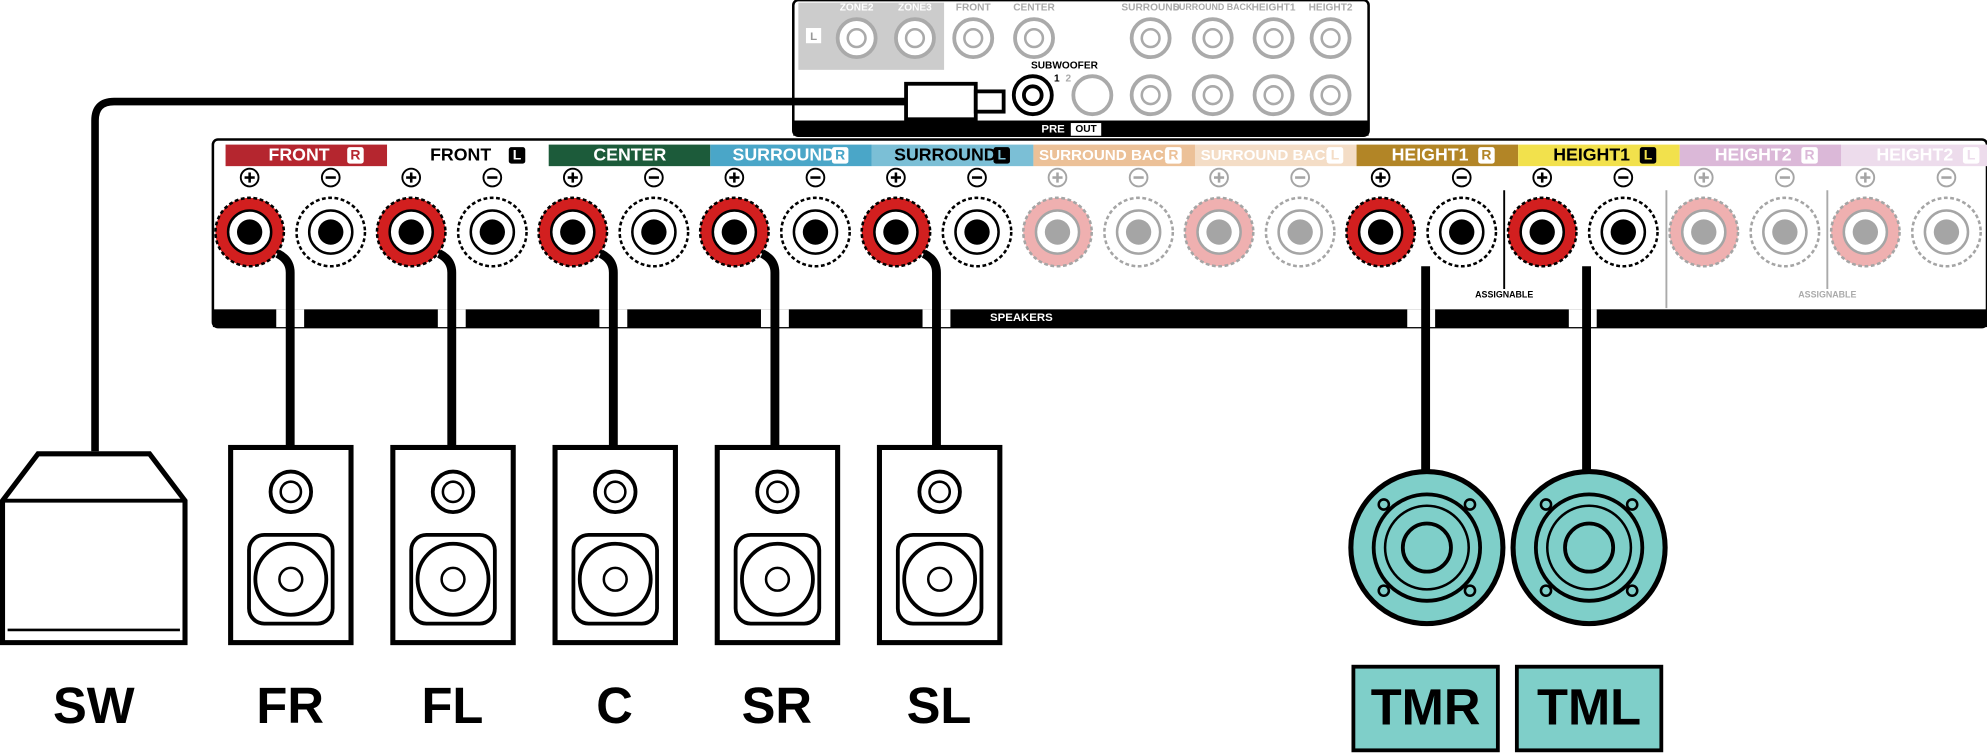  What do you see at coordinates (939, 705) in the screenshot?
I see `speaker-label: SL` at bounding box center [939, 705].